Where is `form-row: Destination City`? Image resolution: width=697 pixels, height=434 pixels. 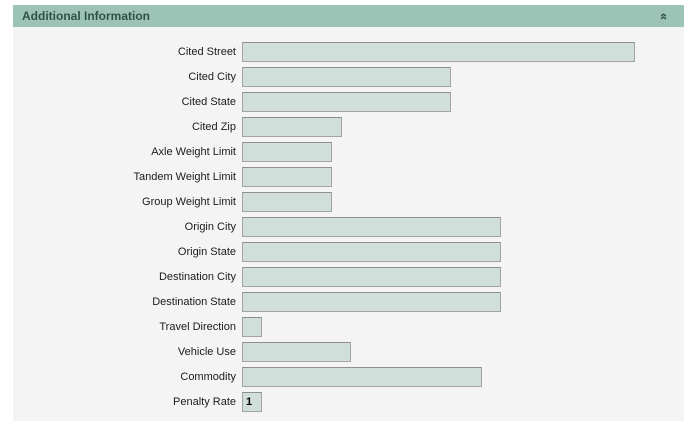
form-row: Destination City is located at coordinates (348, 276).